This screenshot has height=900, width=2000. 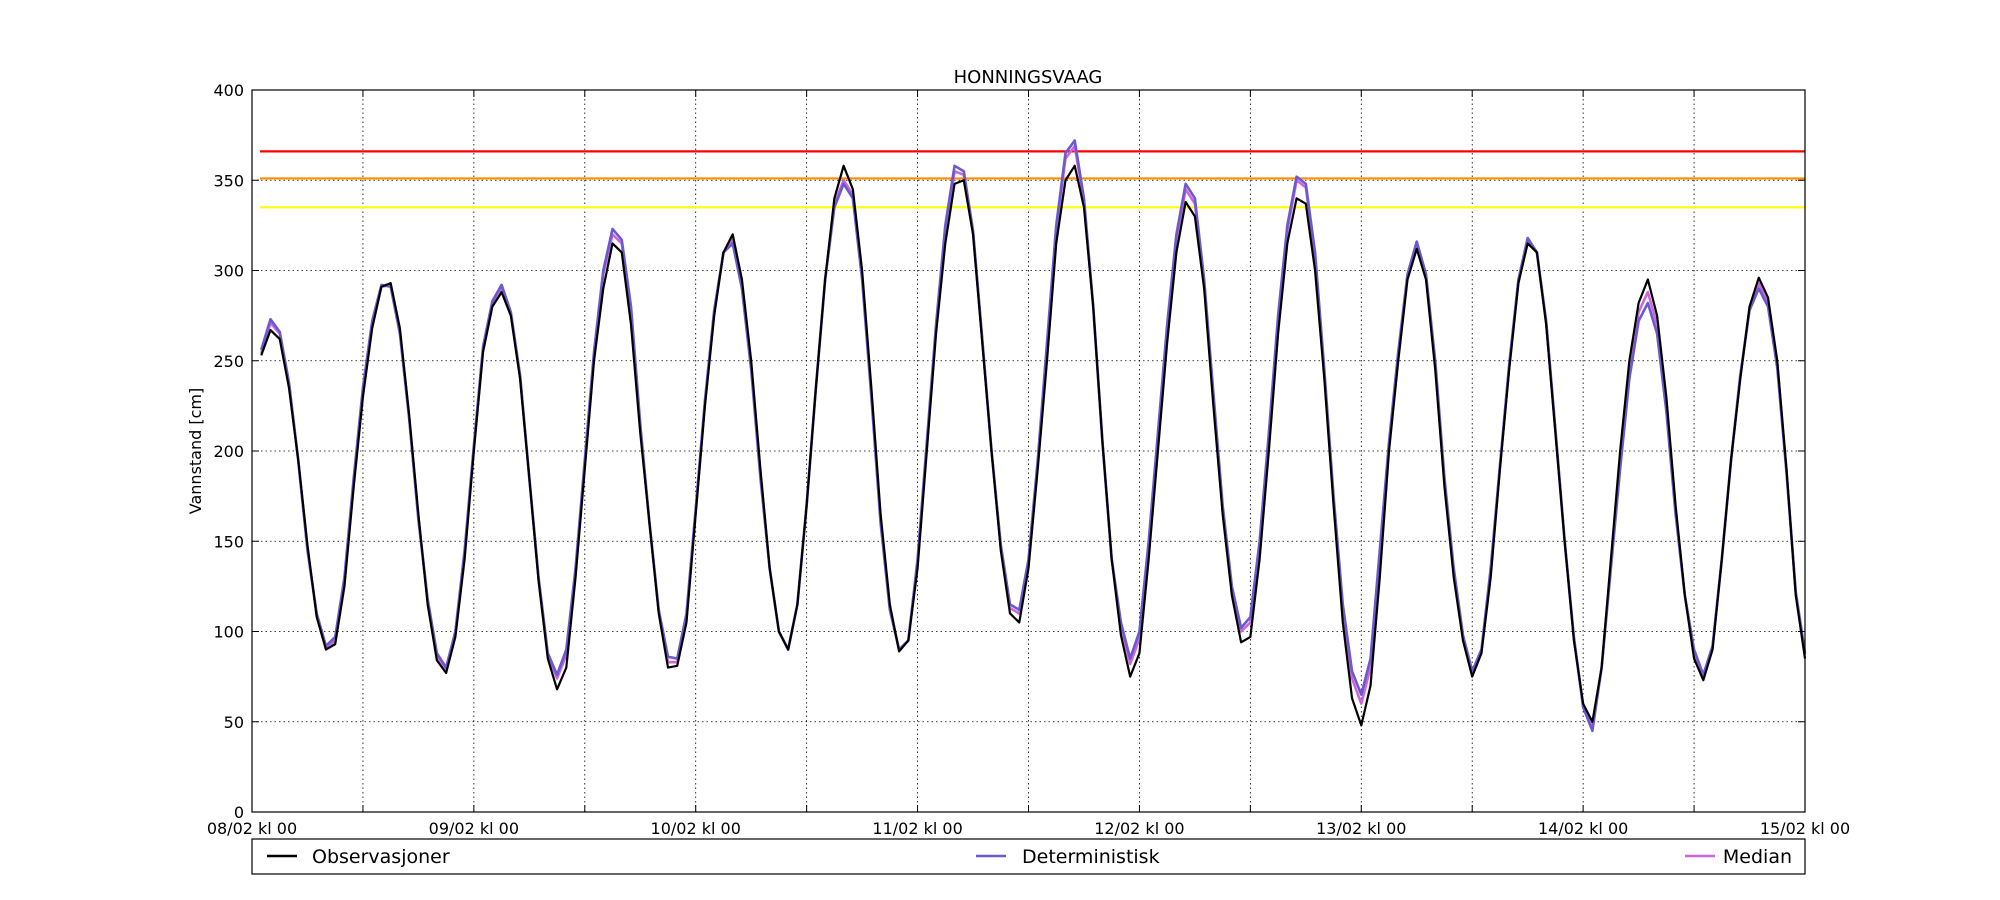 I want to click on y-tick-label: 50, so click(x=234, y=722).